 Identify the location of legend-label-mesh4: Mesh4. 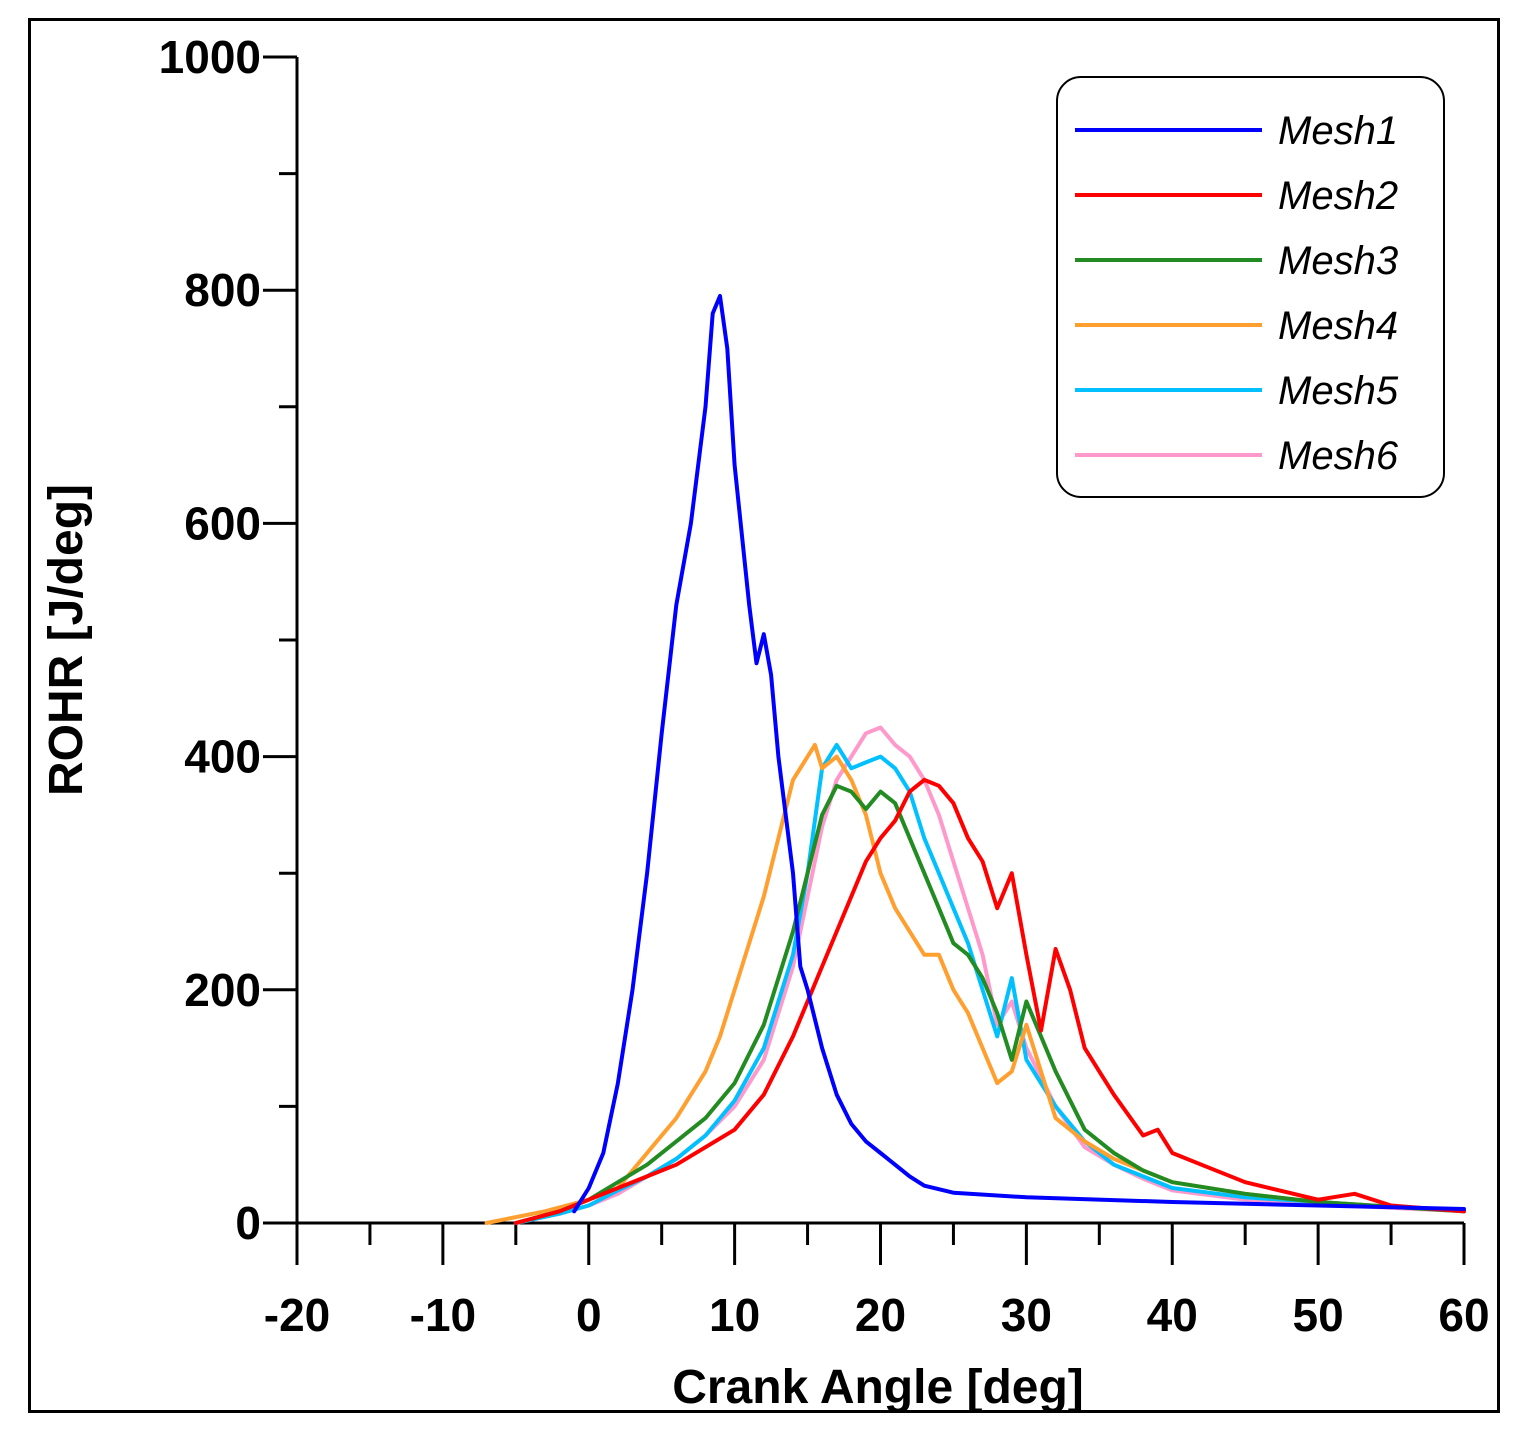
(1338, 326).